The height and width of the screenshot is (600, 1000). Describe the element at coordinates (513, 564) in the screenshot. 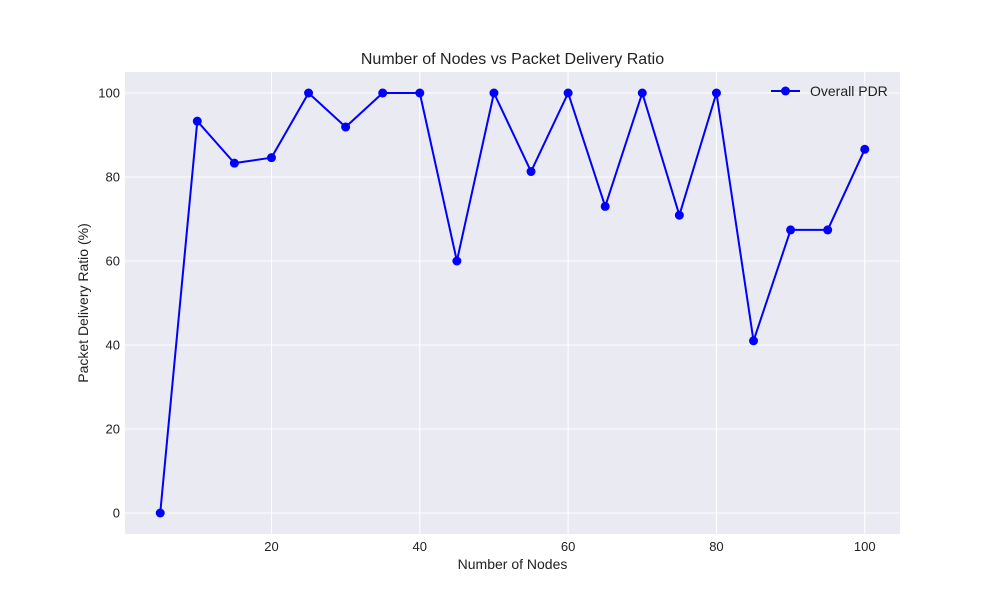

I see `x-axis-label: Number of Nodes` at that location.